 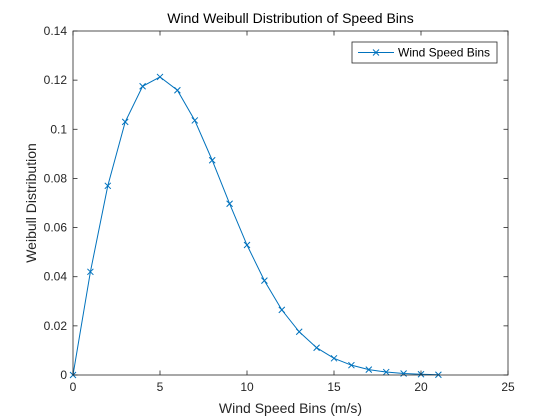 What do you see at coordinates (63, 375) in the screenshot?
I see `y-tick-label: 0` at bounding box center [63, 375].